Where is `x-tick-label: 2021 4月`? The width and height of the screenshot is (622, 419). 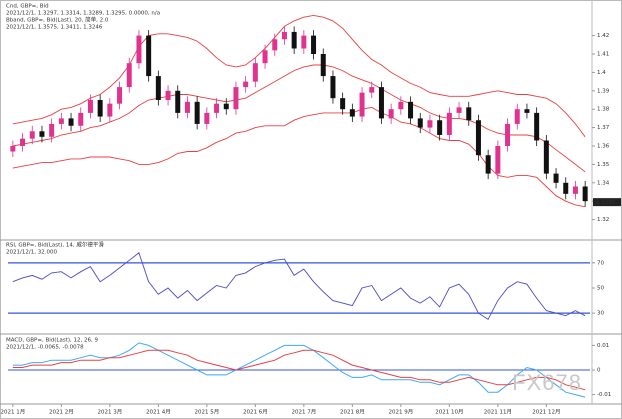
x-tick-label: 2021 4月 is located at coordinates (158, 412).